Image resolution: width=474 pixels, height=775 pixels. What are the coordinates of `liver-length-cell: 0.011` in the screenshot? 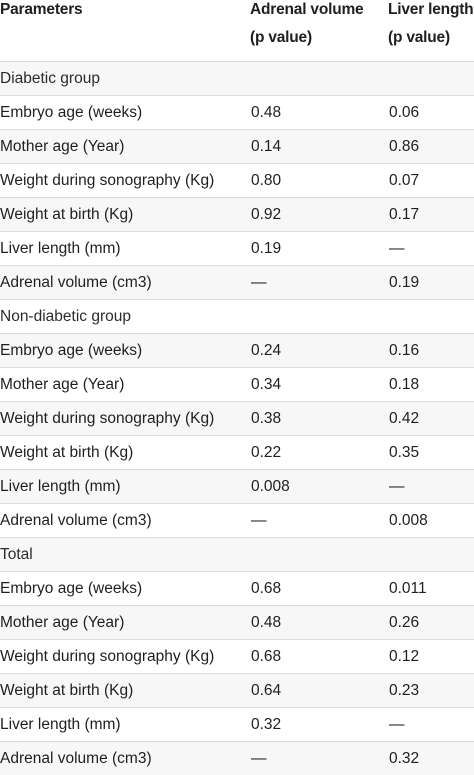 It's located at (431, 589).